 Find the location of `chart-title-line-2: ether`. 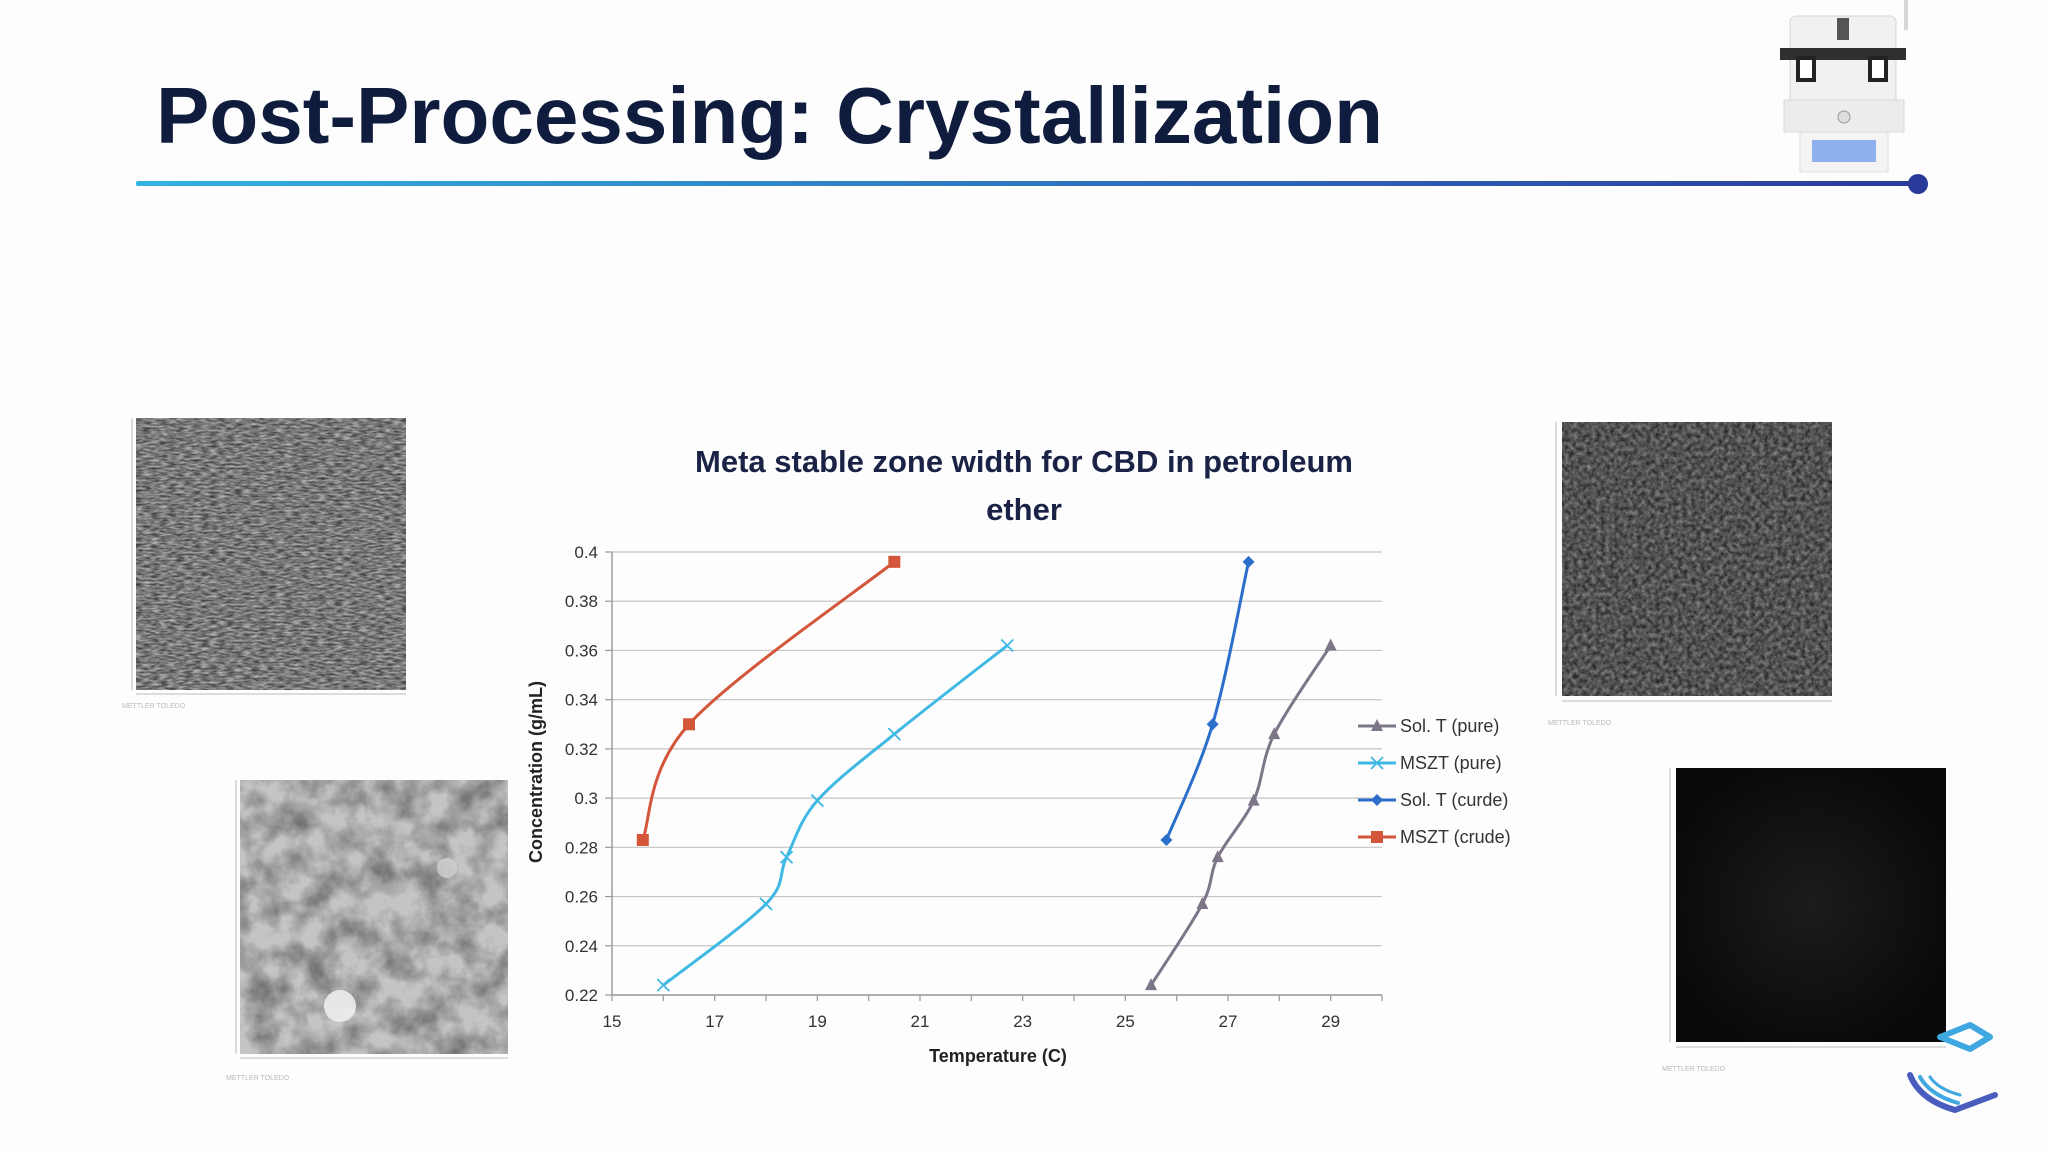

chart-title-line-2: ether is located at coordinates (1024, 509).